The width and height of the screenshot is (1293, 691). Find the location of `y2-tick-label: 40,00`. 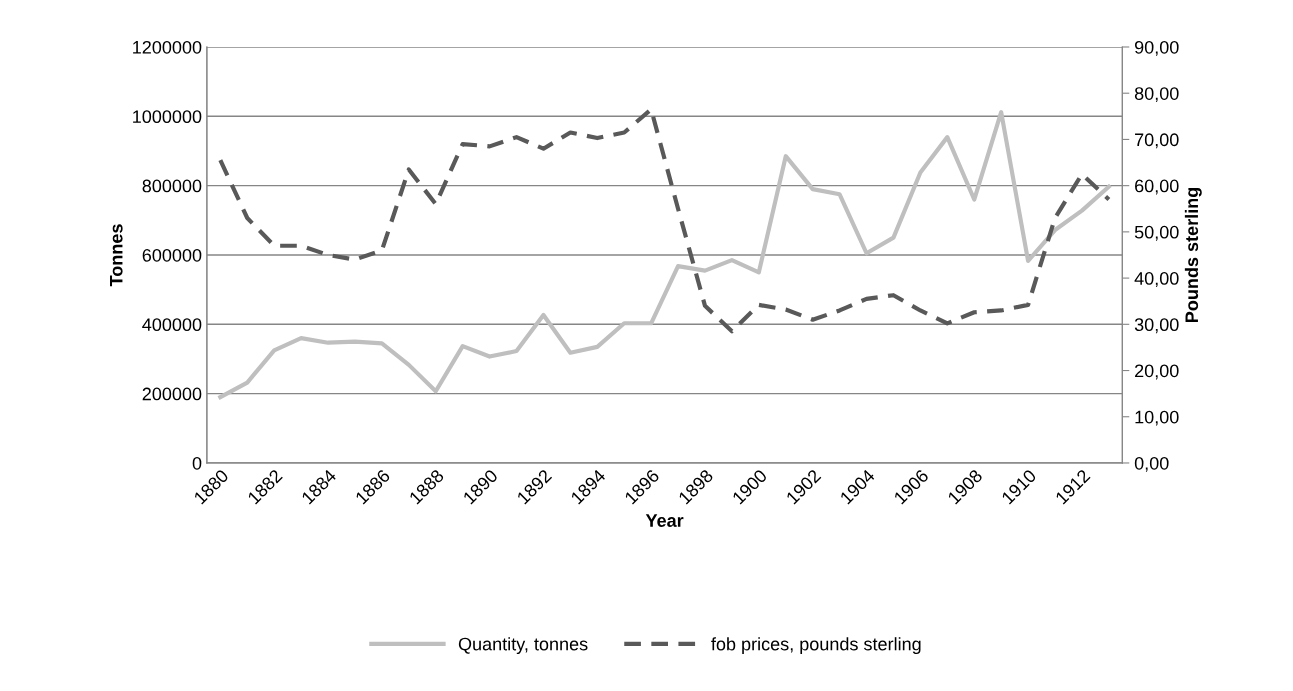

y2-tick-label: 40,00 is located at coordinates (1156, 279).